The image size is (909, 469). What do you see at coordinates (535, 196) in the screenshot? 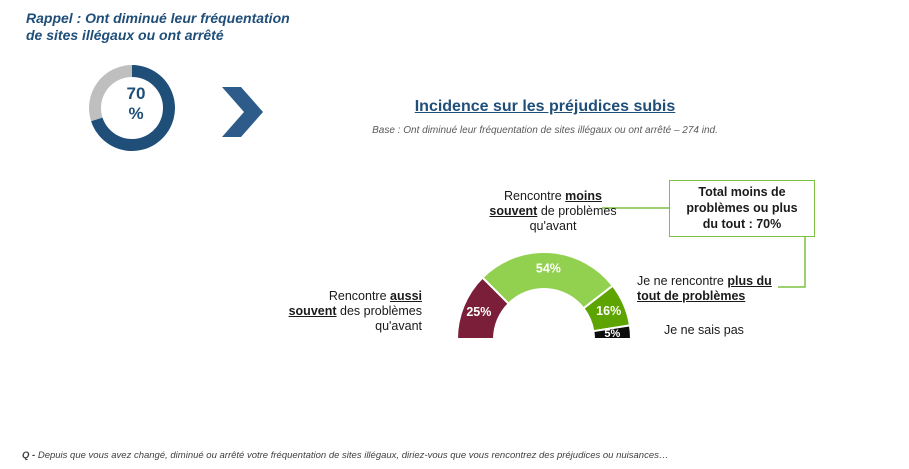
I see `label-moins-pre: Rencontre` at bounding box center [535, 196].